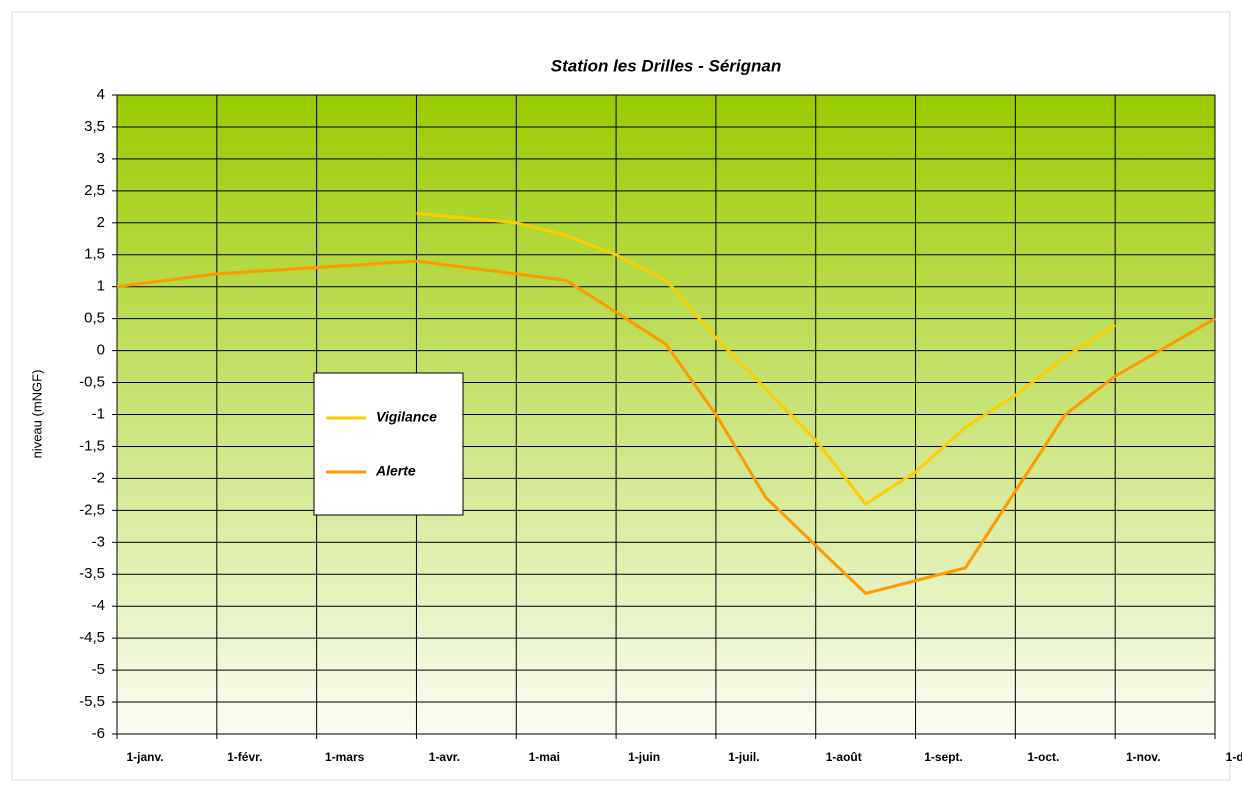 The height and width of the screenshot is (797, 1242). I want to click on x-tick-label: 1-mars, so click(345, 757).